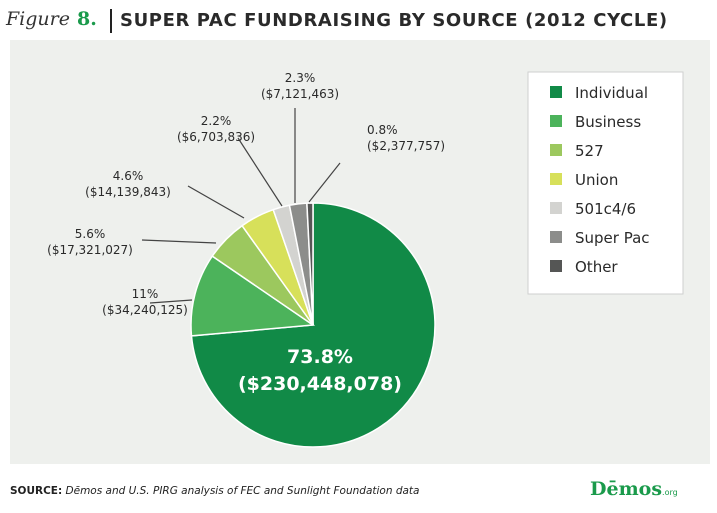  I want to click on legend-swatch-business, so click(556, 121).